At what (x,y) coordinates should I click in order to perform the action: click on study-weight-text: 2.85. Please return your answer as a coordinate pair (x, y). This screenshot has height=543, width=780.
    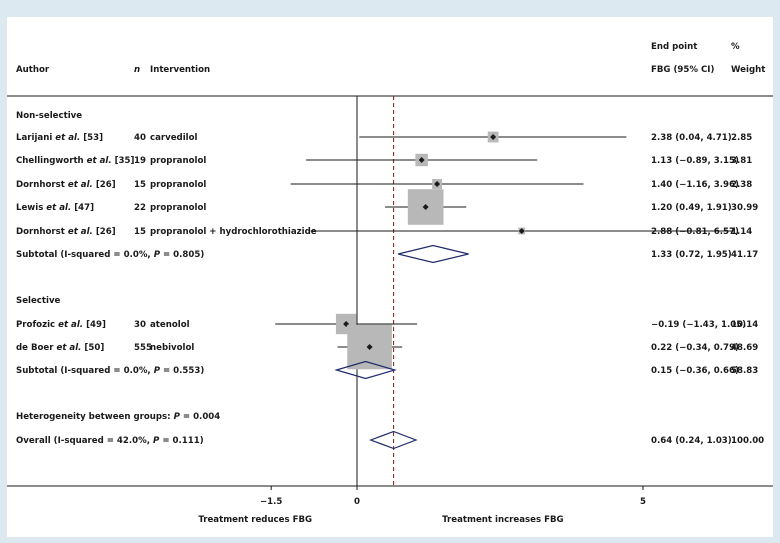
    Looking at the image, I should click on (741, 138).